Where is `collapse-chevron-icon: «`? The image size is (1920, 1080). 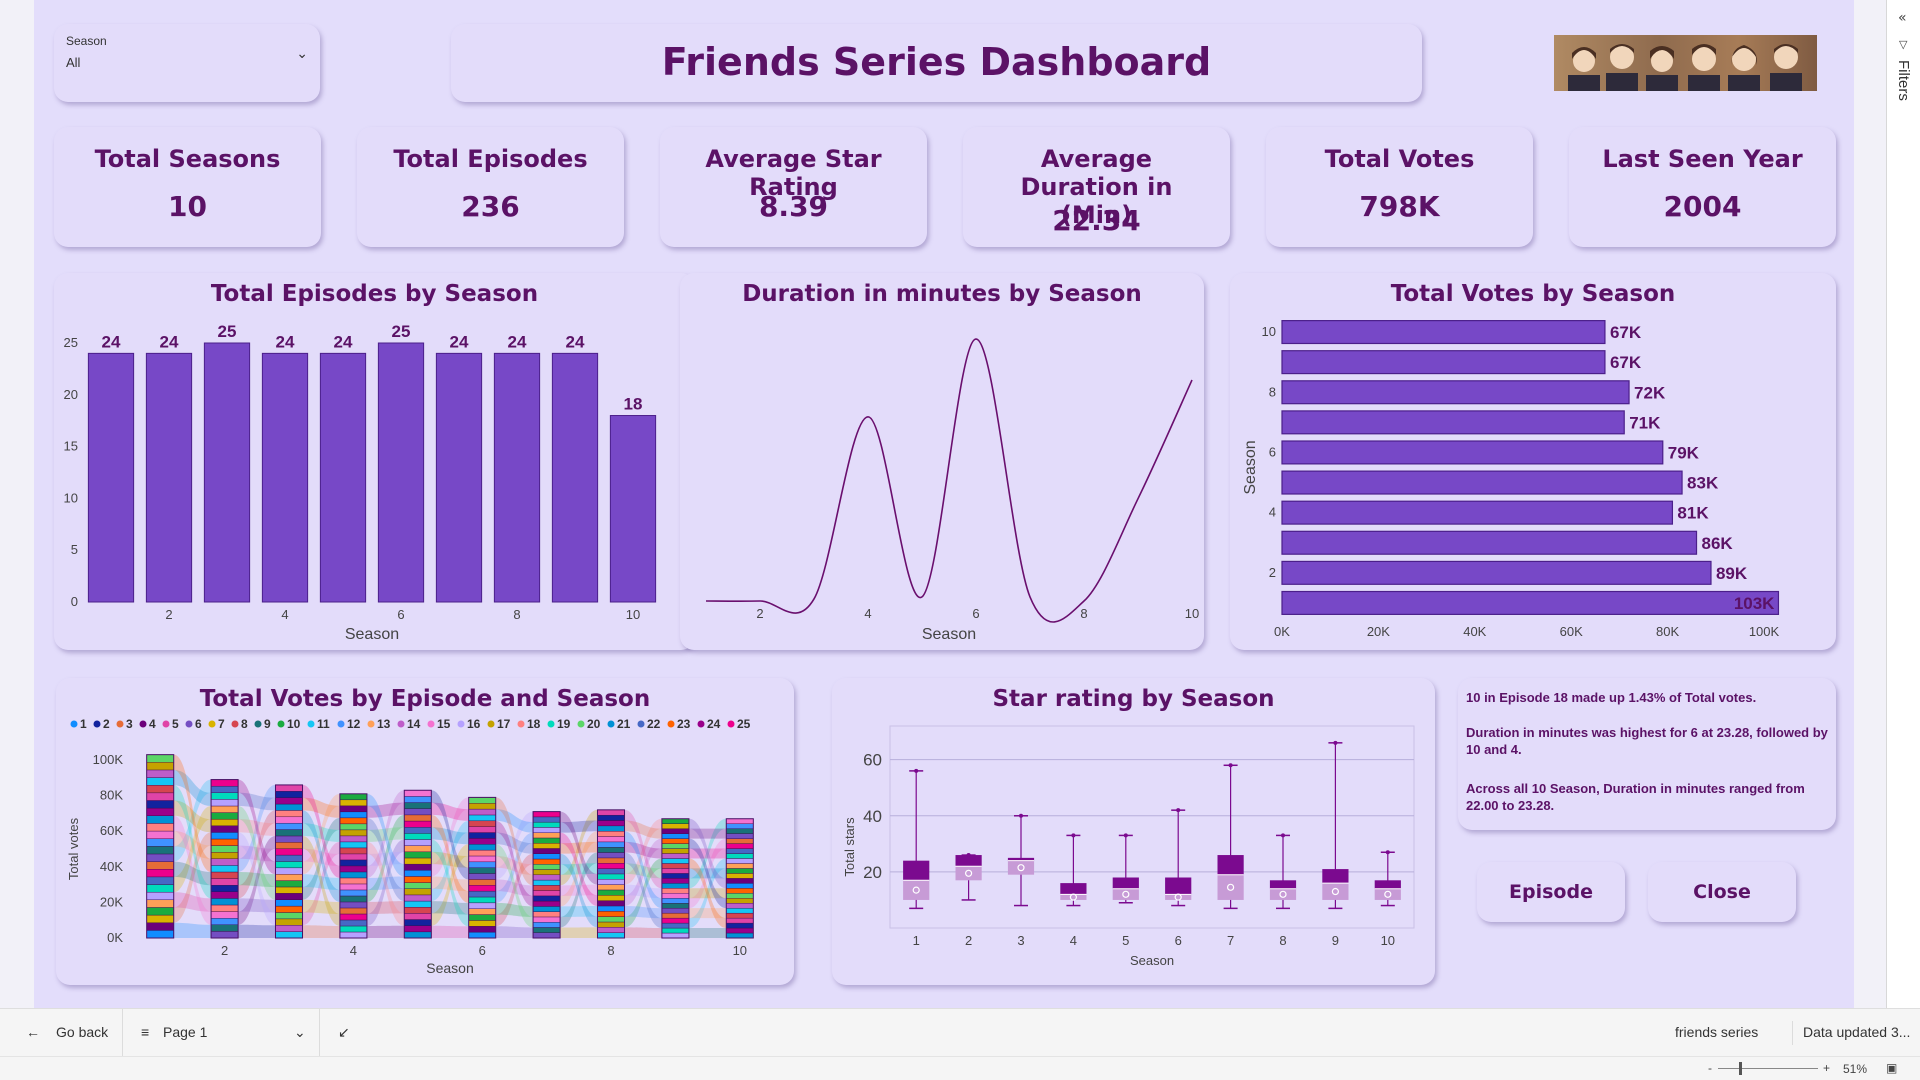 collapse-chevron-icon: « is located at coordinates (1902, 18).